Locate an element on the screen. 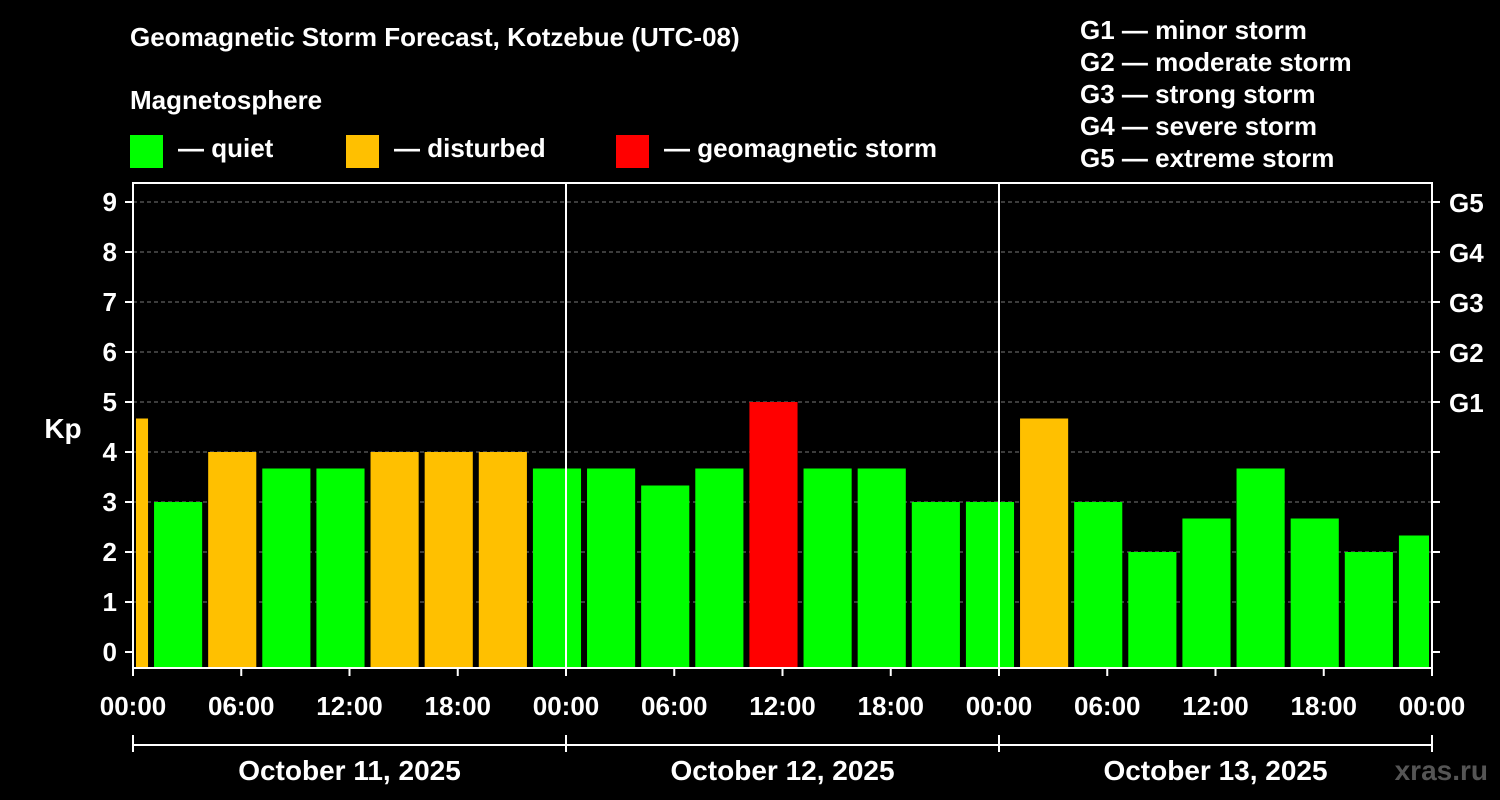 The height and width of the screenshot is (800, 1500). y-tick-label: 0 is located at coordinates (110, 652).